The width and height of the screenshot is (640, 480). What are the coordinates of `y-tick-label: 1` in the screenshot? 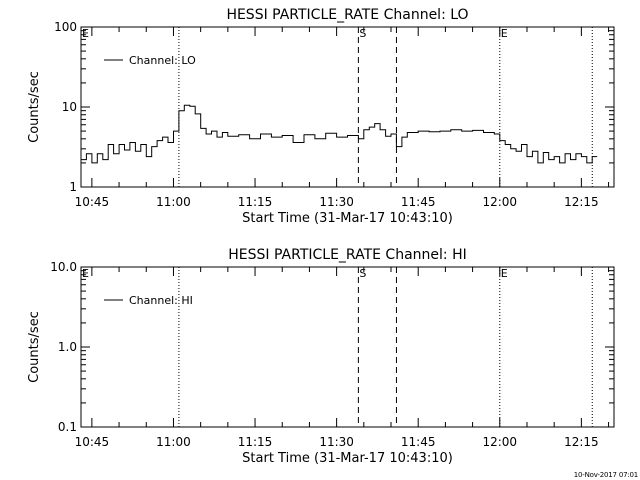 It's located at (73, 187).